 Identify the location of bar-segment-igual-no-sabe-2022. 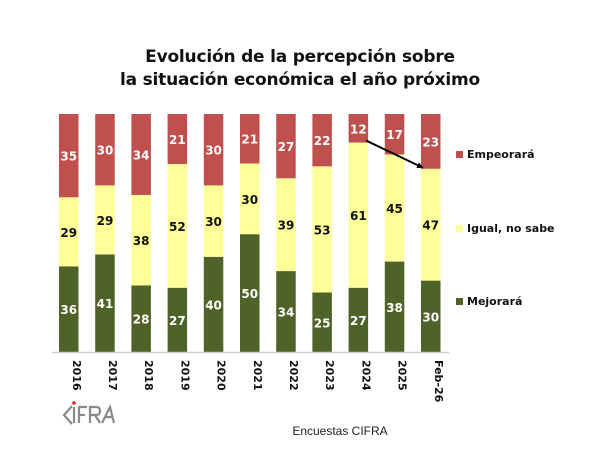
(286, 225).